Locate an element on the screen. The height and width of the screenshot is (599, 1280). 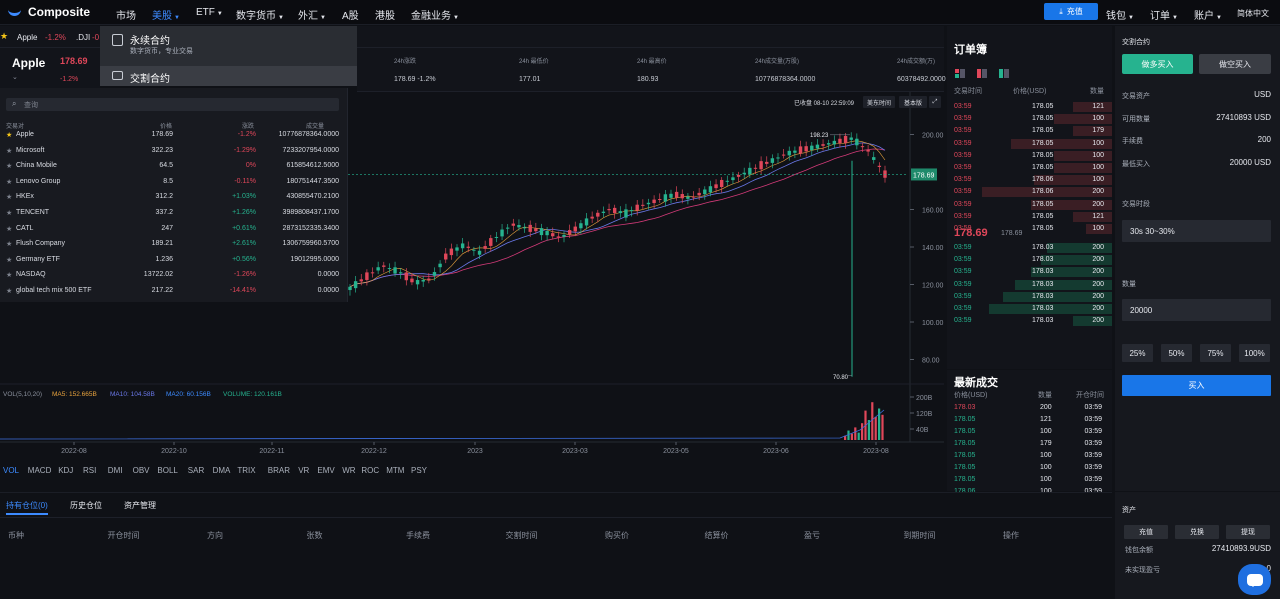
period-select: 30s 30~30% is located at coordinates (1196, 231).